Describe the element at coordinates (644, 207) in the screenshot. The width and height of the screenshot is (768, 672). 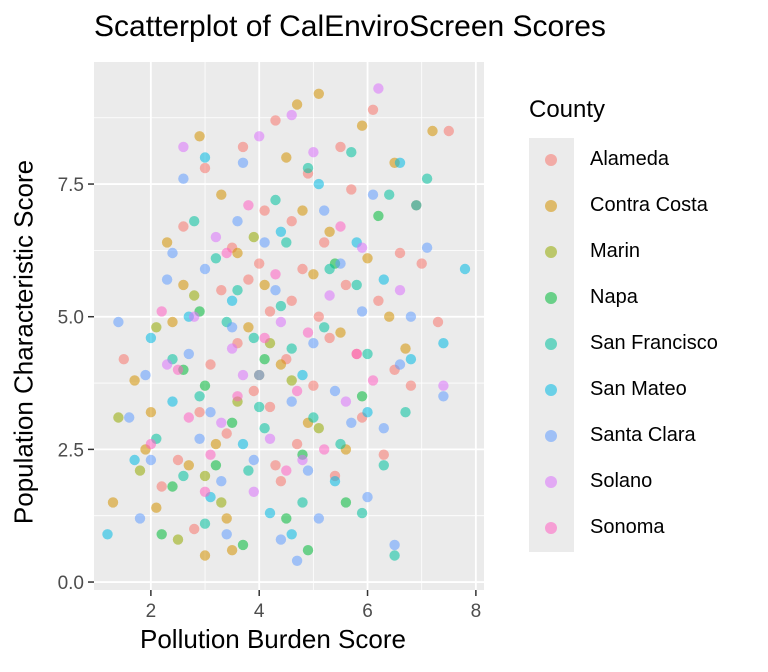
I see `legend-item-contra-costa: Contra Costa` at that location.